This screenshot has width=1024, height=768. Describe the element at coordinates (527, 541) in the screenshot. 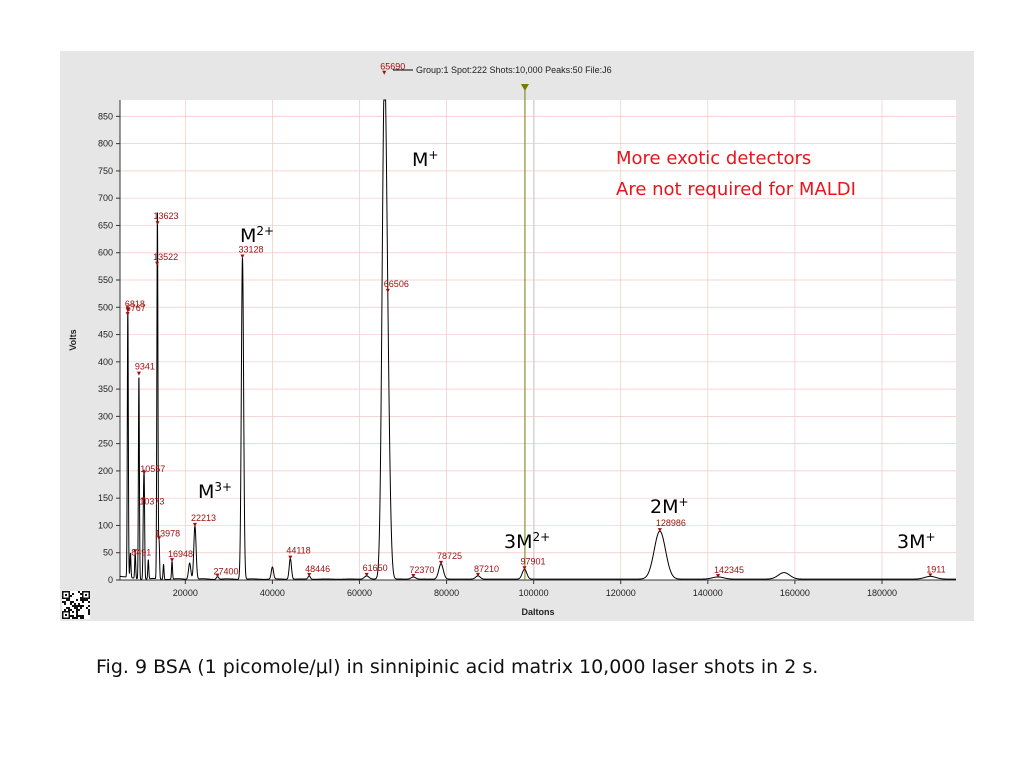

I see `annotation-3m-2plus: 3M2+` at that location.